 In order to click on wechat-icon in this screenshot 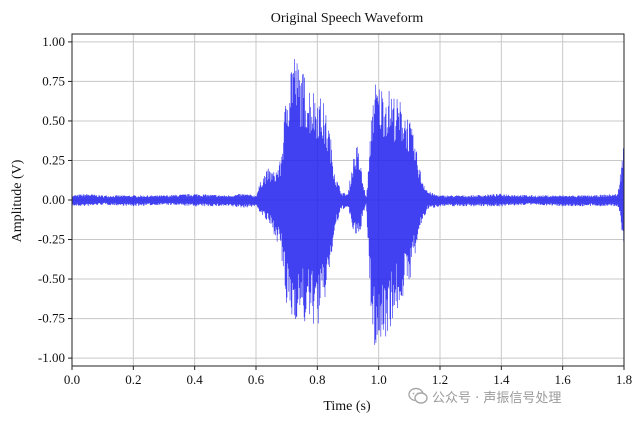, I will do `click(418, 395)`.